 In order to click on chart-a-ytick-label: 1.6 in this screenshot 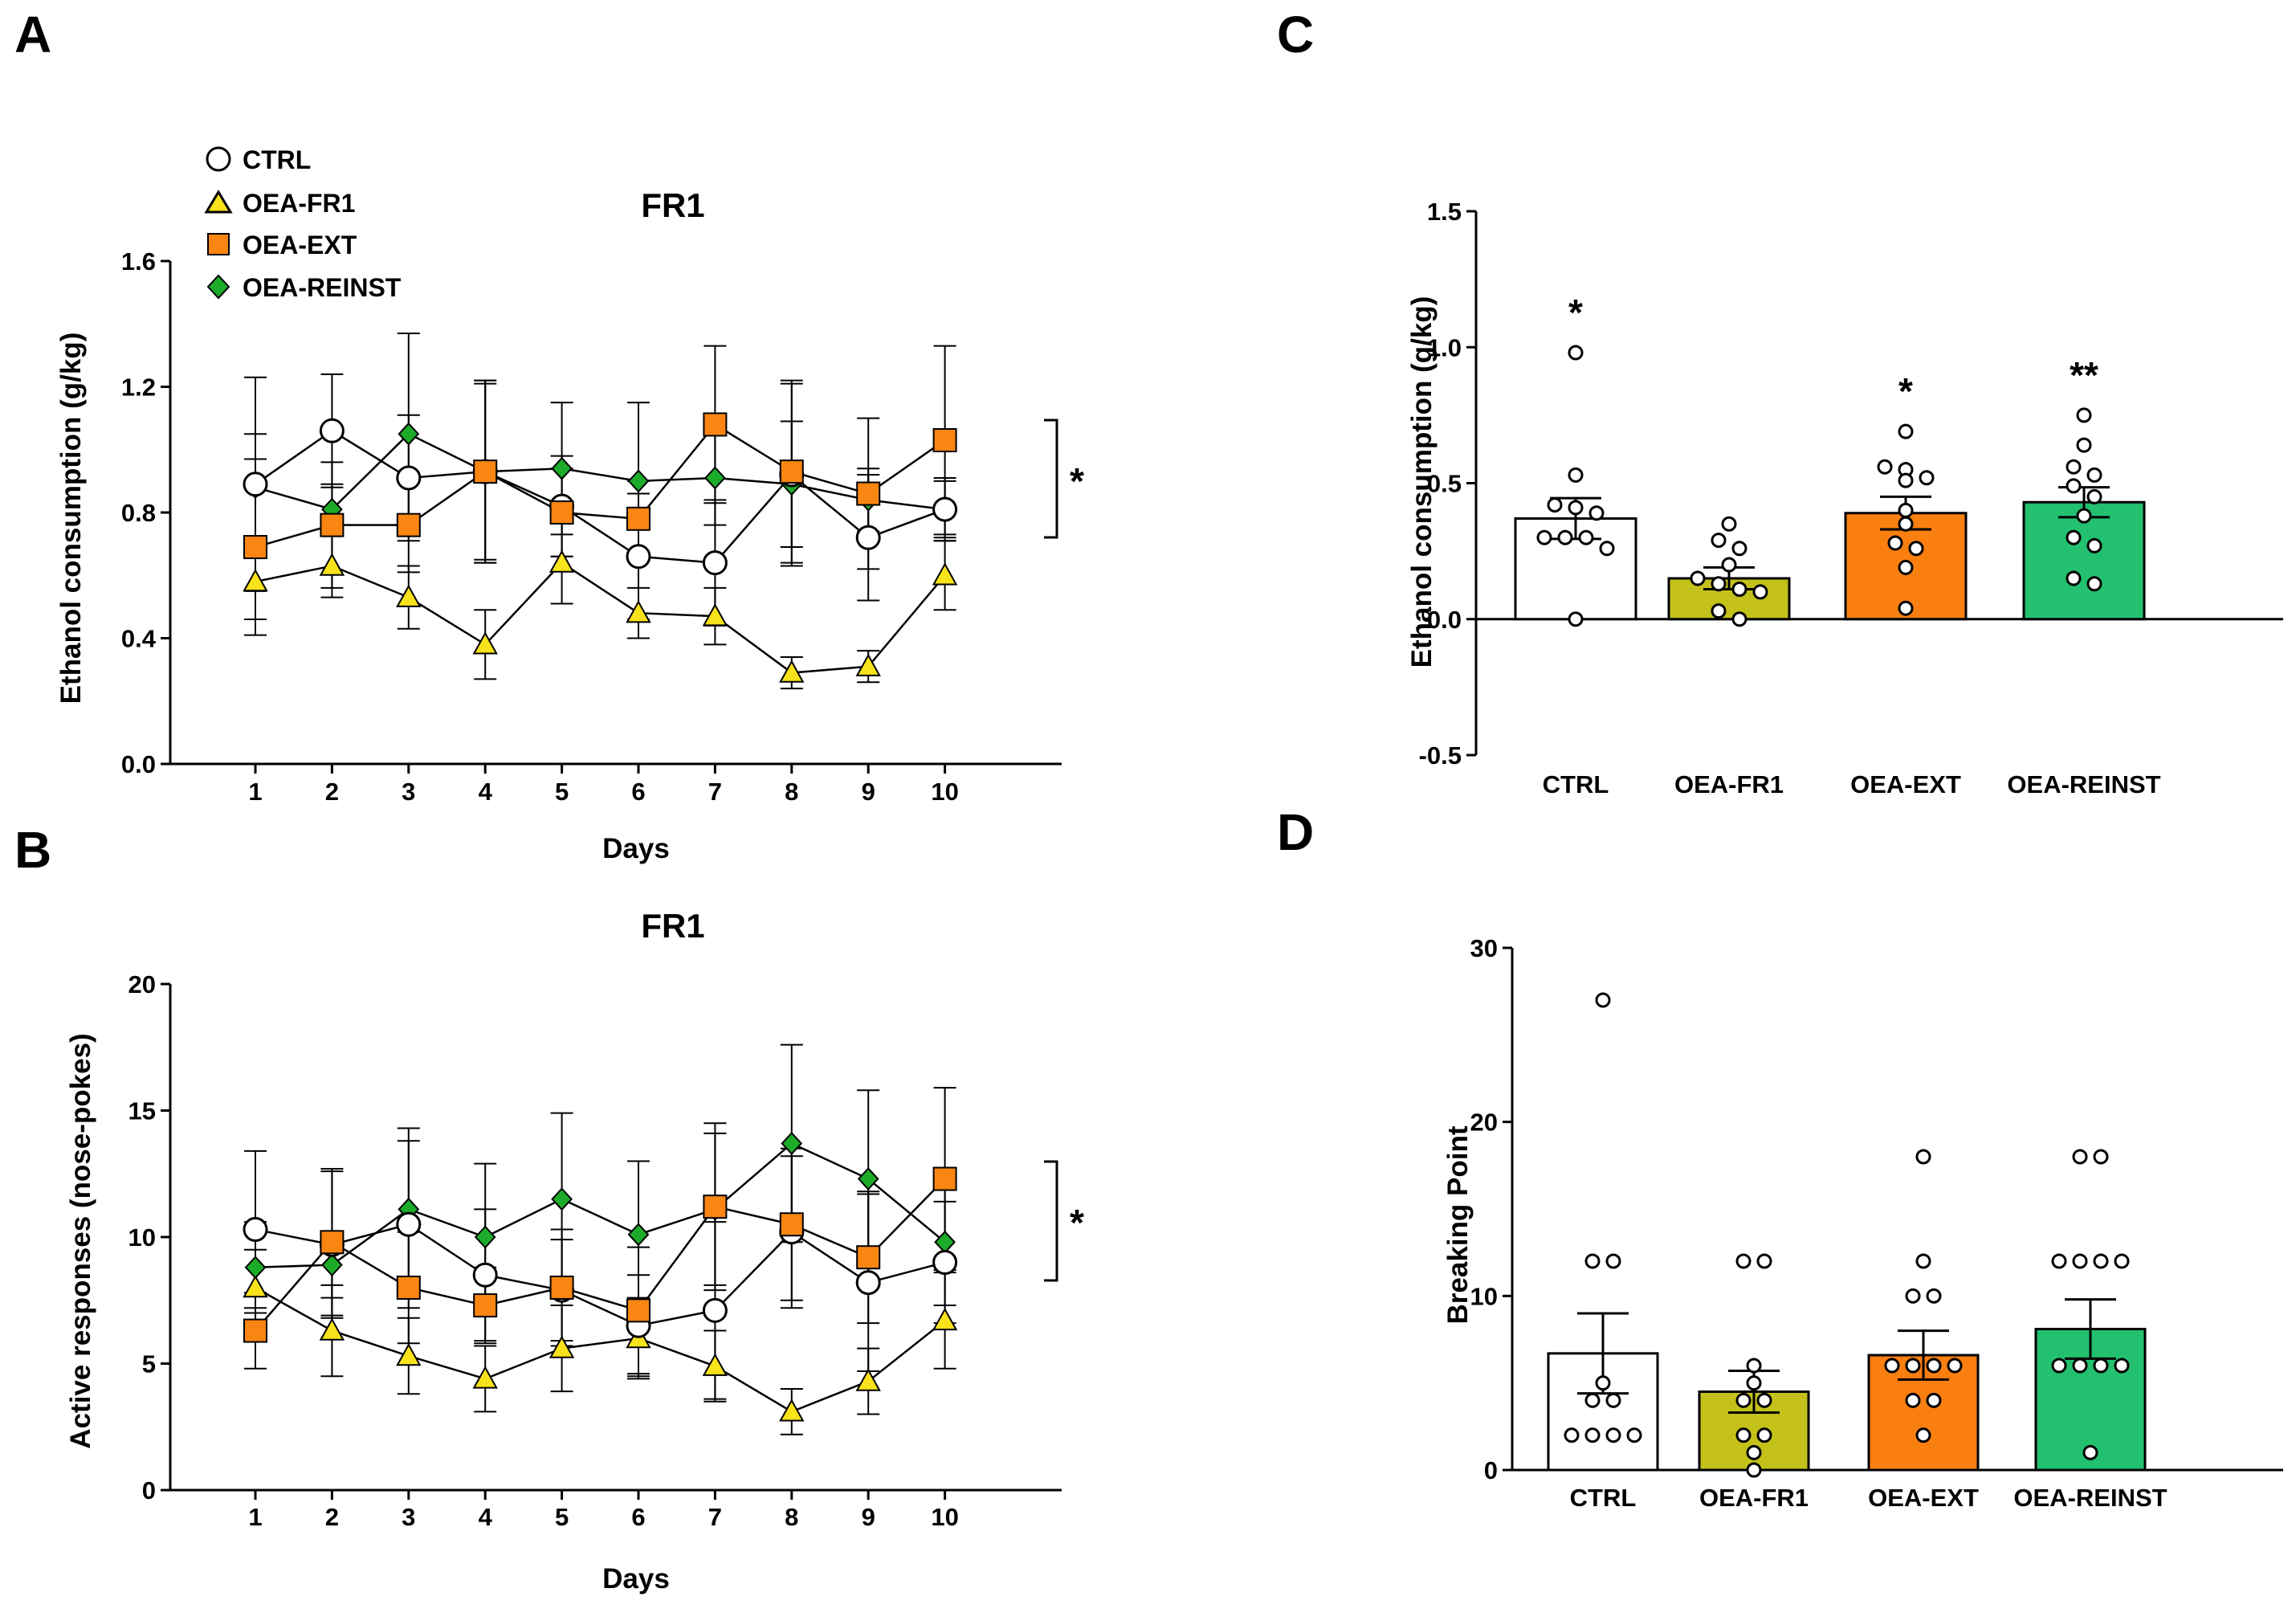, I will do `click(138, 261)`.